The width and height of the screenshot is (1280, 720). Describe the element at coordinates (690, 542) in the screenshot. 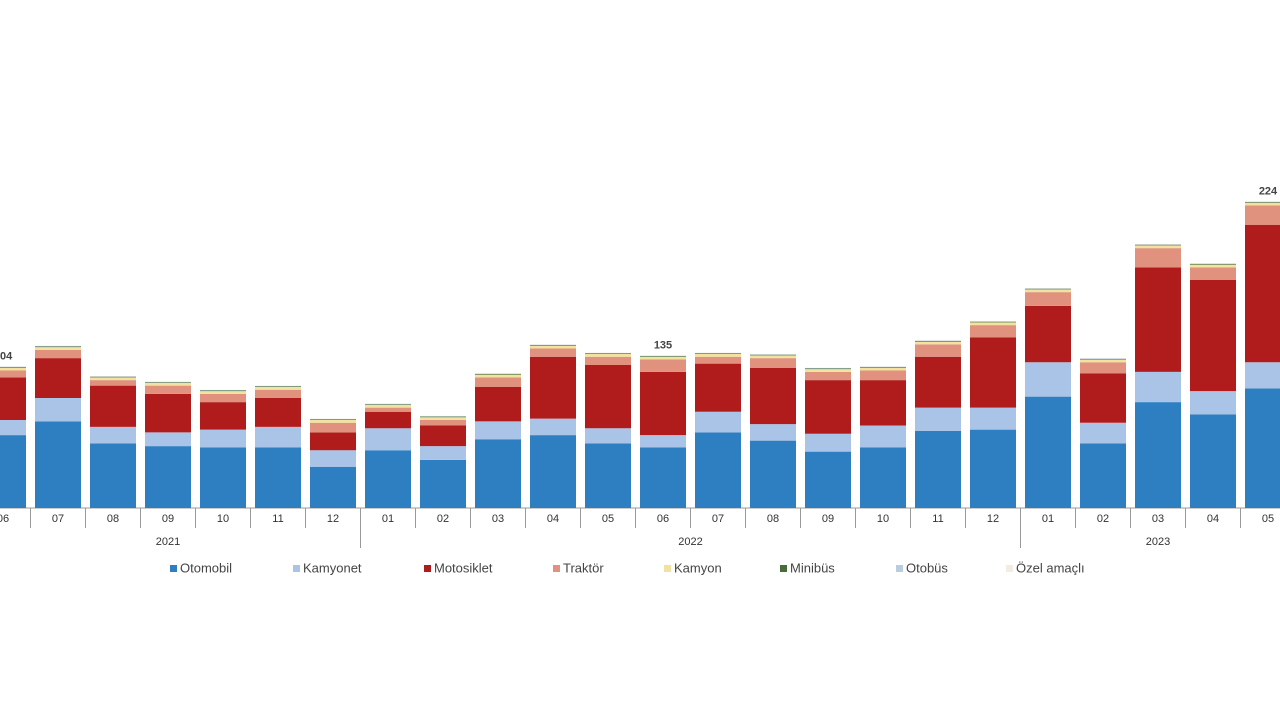

I see `group-label: 2022` at that location.